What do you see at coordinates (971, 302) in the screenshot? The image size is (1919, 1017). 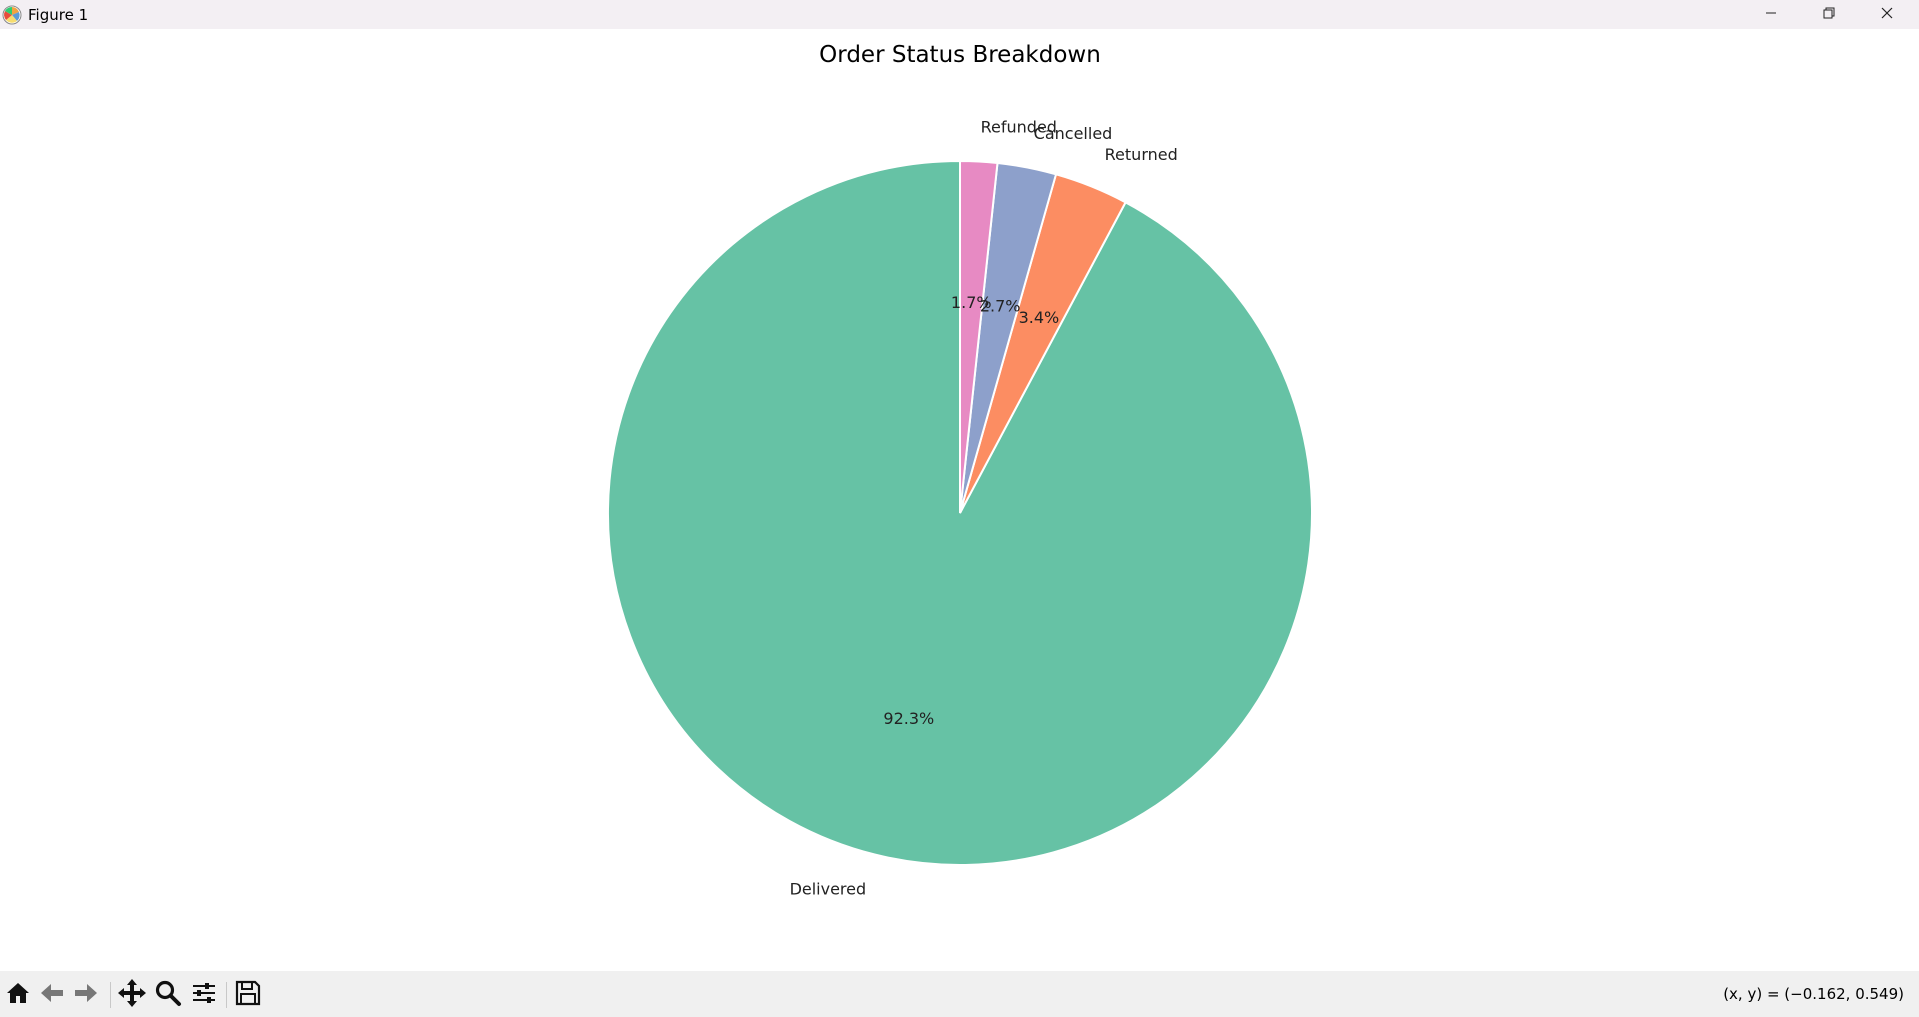 I see `slice-percent-label: 1.7%` at bounding box center [971, 302].